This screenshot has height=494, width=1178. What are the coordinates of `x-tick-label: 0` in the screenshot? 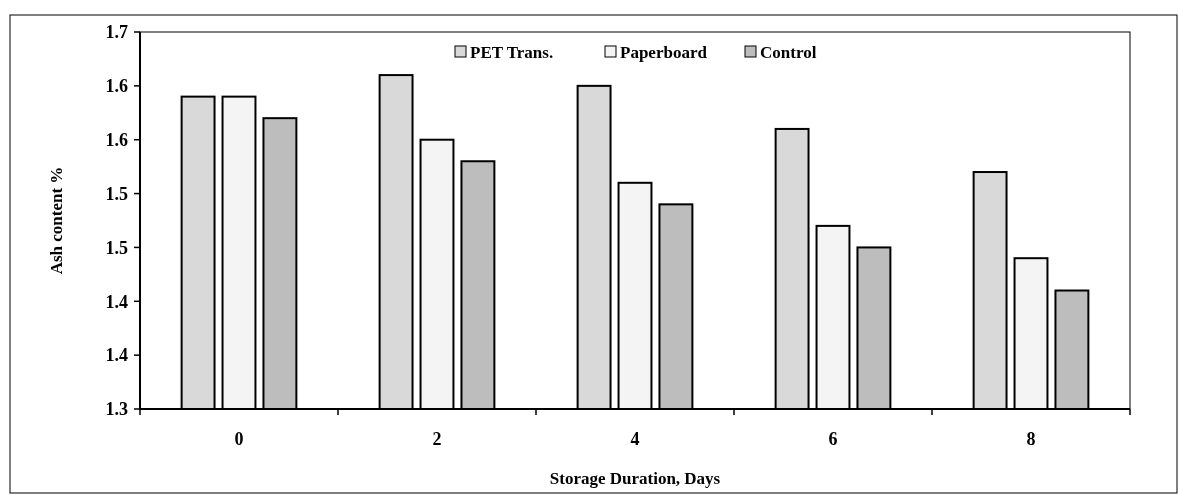 It's located at (239, 439).